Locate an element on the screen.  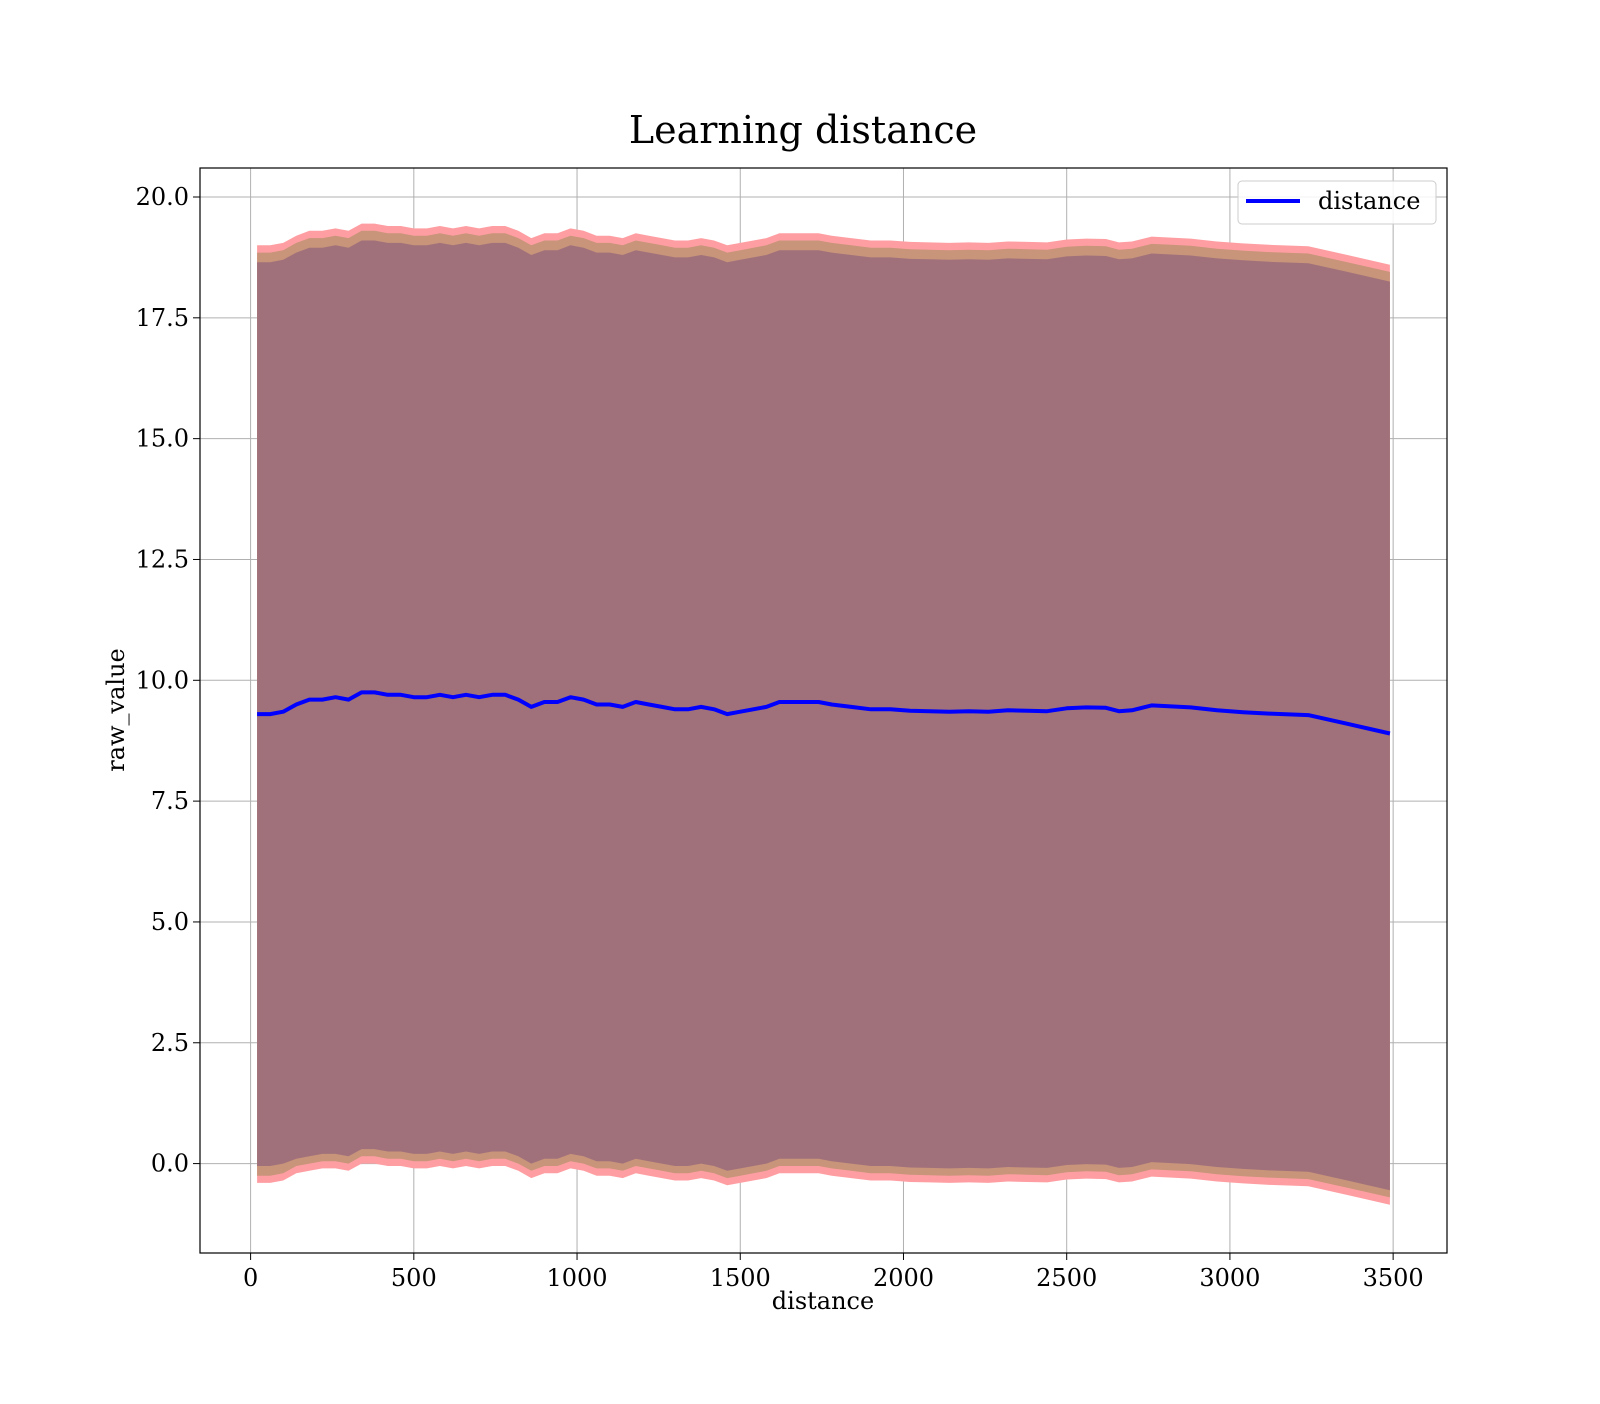
y-tick-label: 2.5 is located at coordinates (170, 1043).